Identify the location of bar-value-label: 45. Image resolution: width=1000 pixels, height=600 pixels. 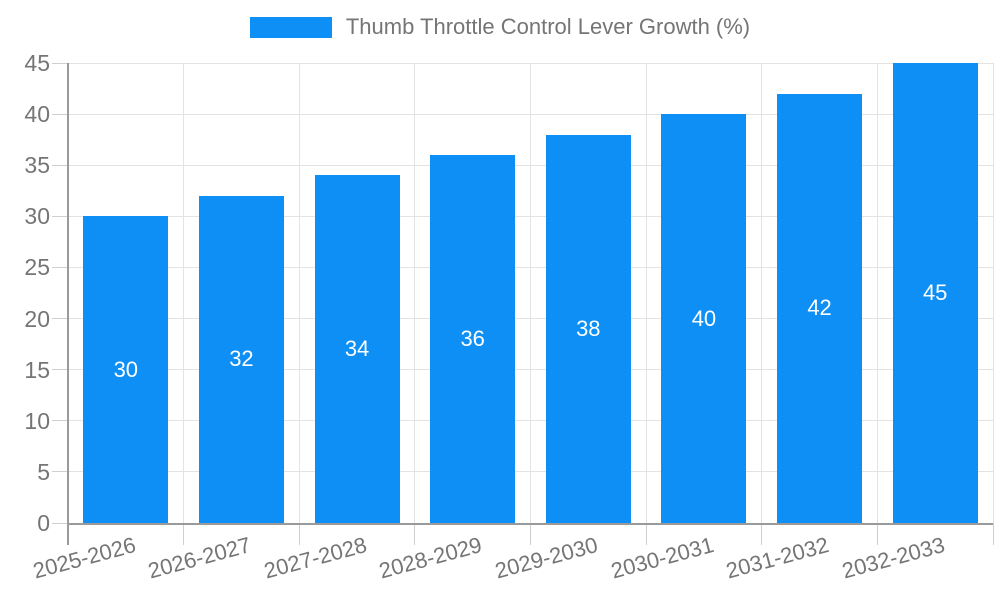
(935, 292).